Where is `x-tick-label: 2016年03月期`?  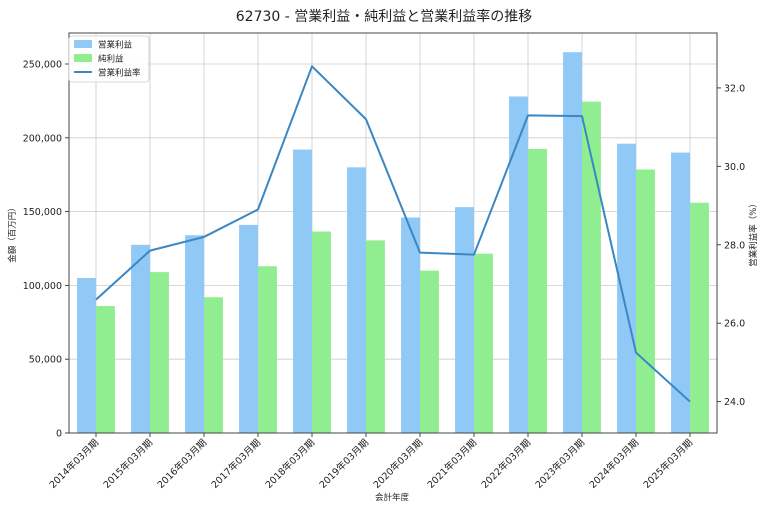
x-tick-label: 2016年03月期 is located at coordinates (182, 464).